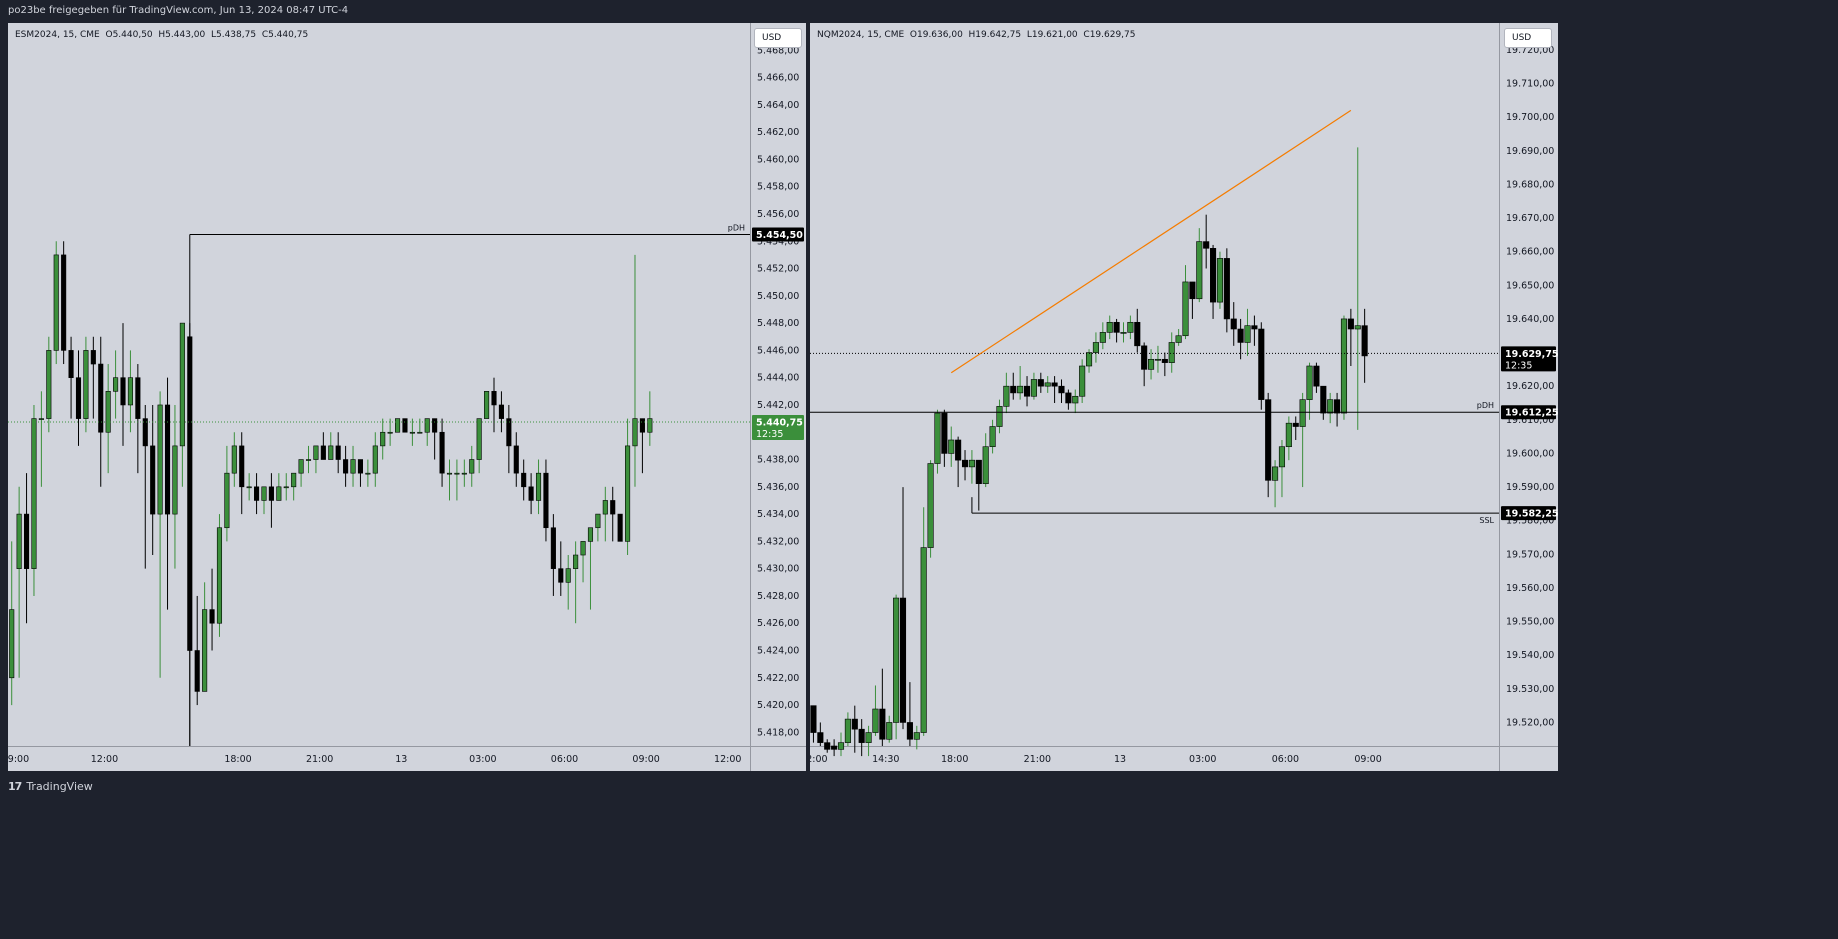  Describe the element at coordinates (1530, 184) in the screenshot. I see `y-tick-label: 19.680,00` at that location.